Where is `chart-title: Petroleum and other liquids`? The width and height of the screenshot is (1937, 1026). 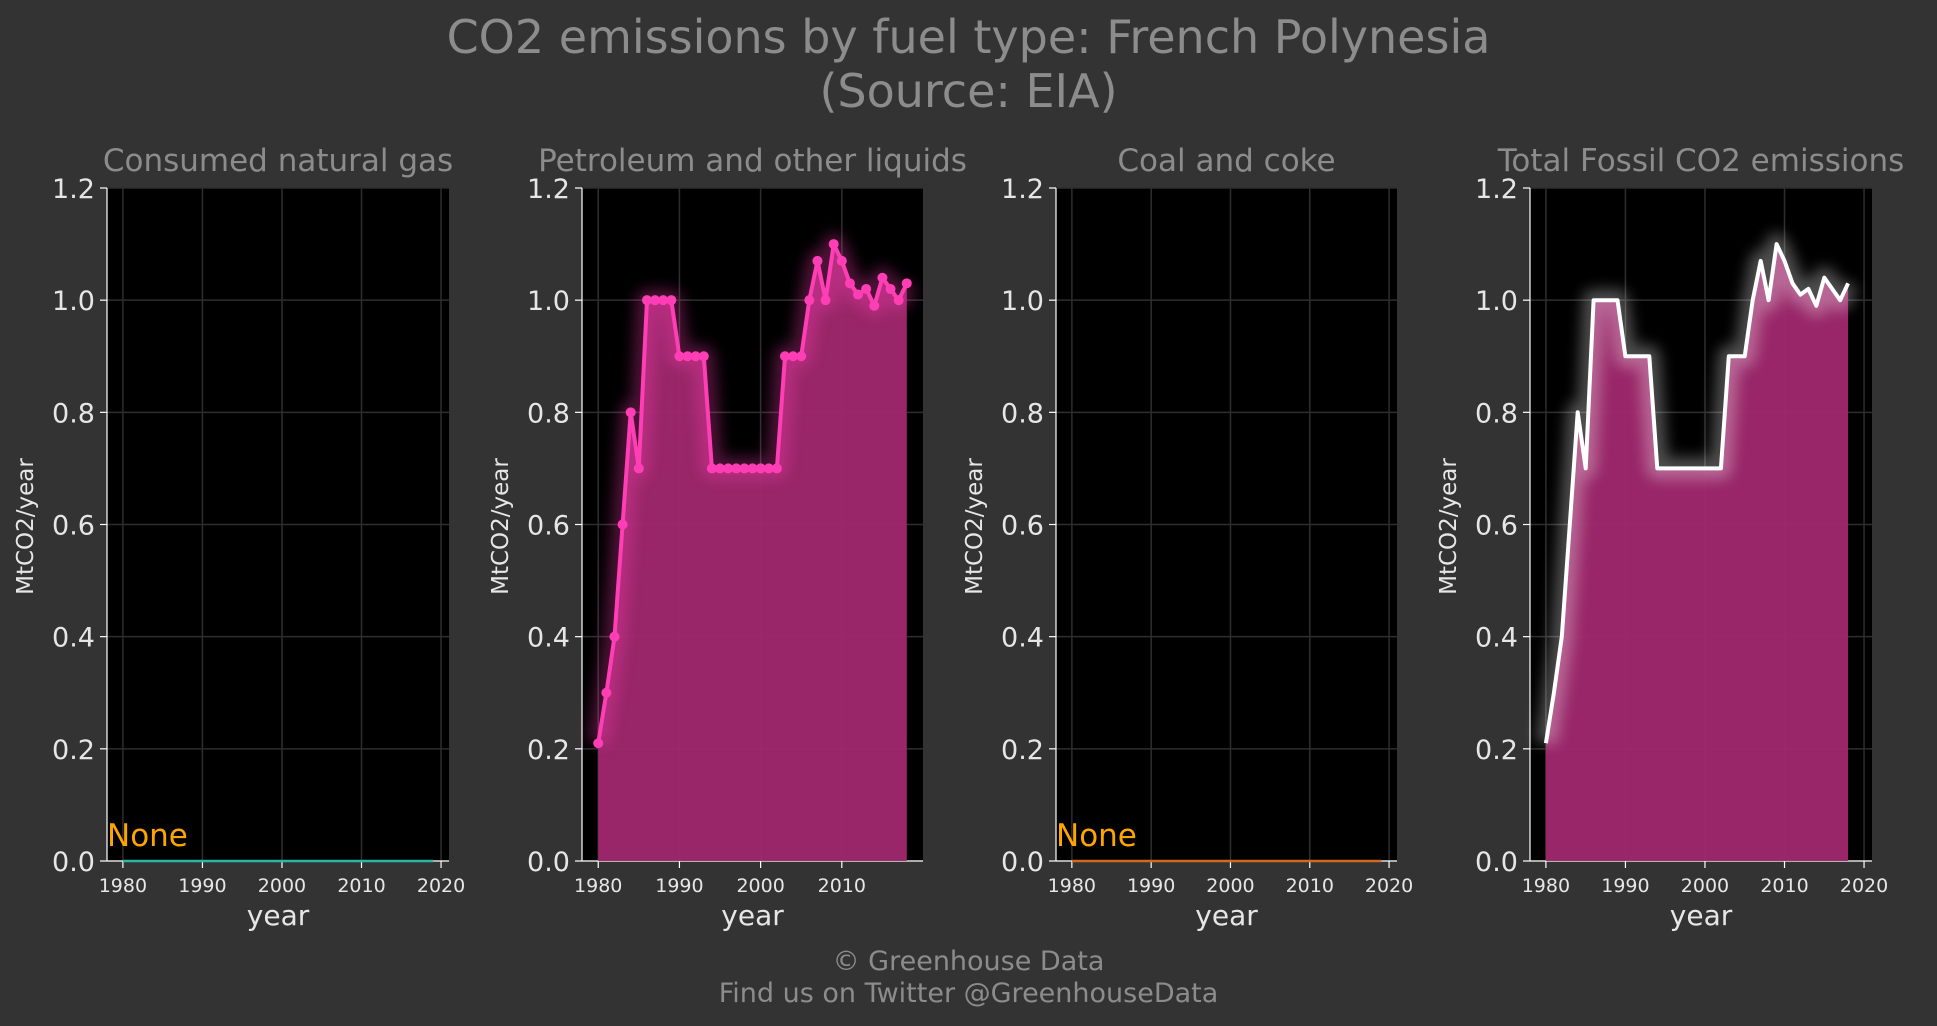 chart-title: Petroleum and other liquids is located at coordinates (752, 161).